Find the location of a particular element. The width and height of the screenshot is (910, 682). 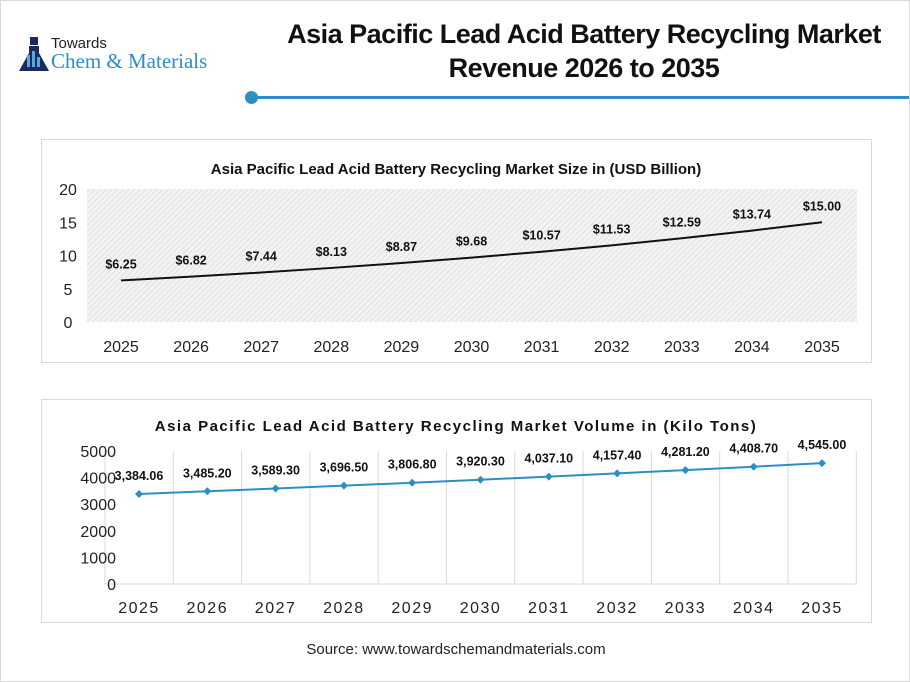

y-tick-label: 4000 is located at coordinates (98, 479).